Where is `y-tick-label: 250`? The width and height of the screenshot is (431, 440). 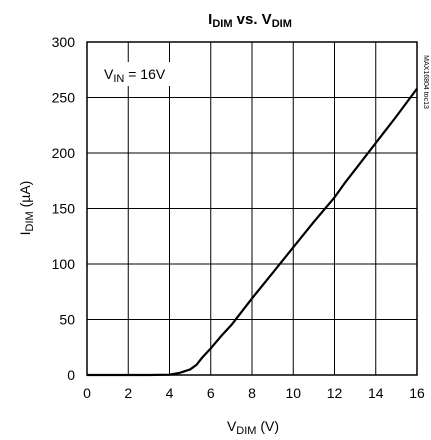
y-tick-label: 250 is located at coordinates (64, 98).